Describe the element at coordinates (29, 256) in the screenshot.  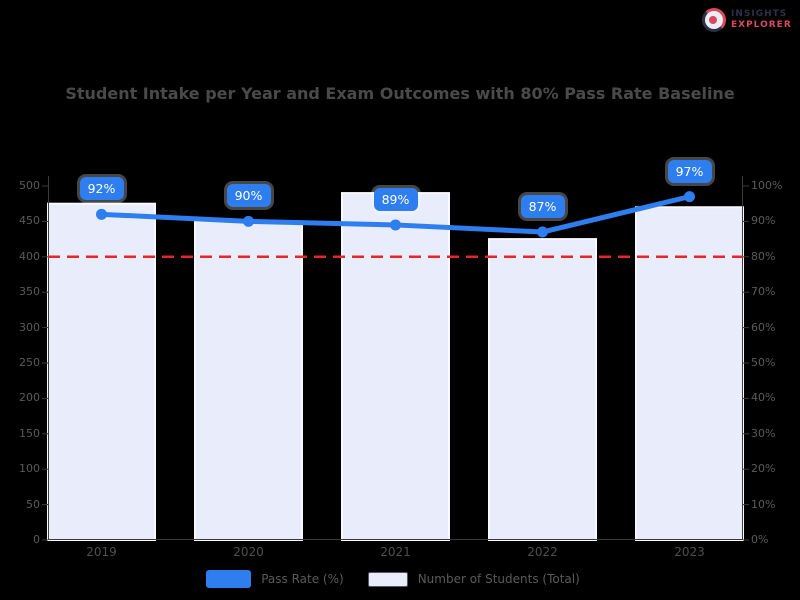
I see `left-axis-tick: 400` at that location.